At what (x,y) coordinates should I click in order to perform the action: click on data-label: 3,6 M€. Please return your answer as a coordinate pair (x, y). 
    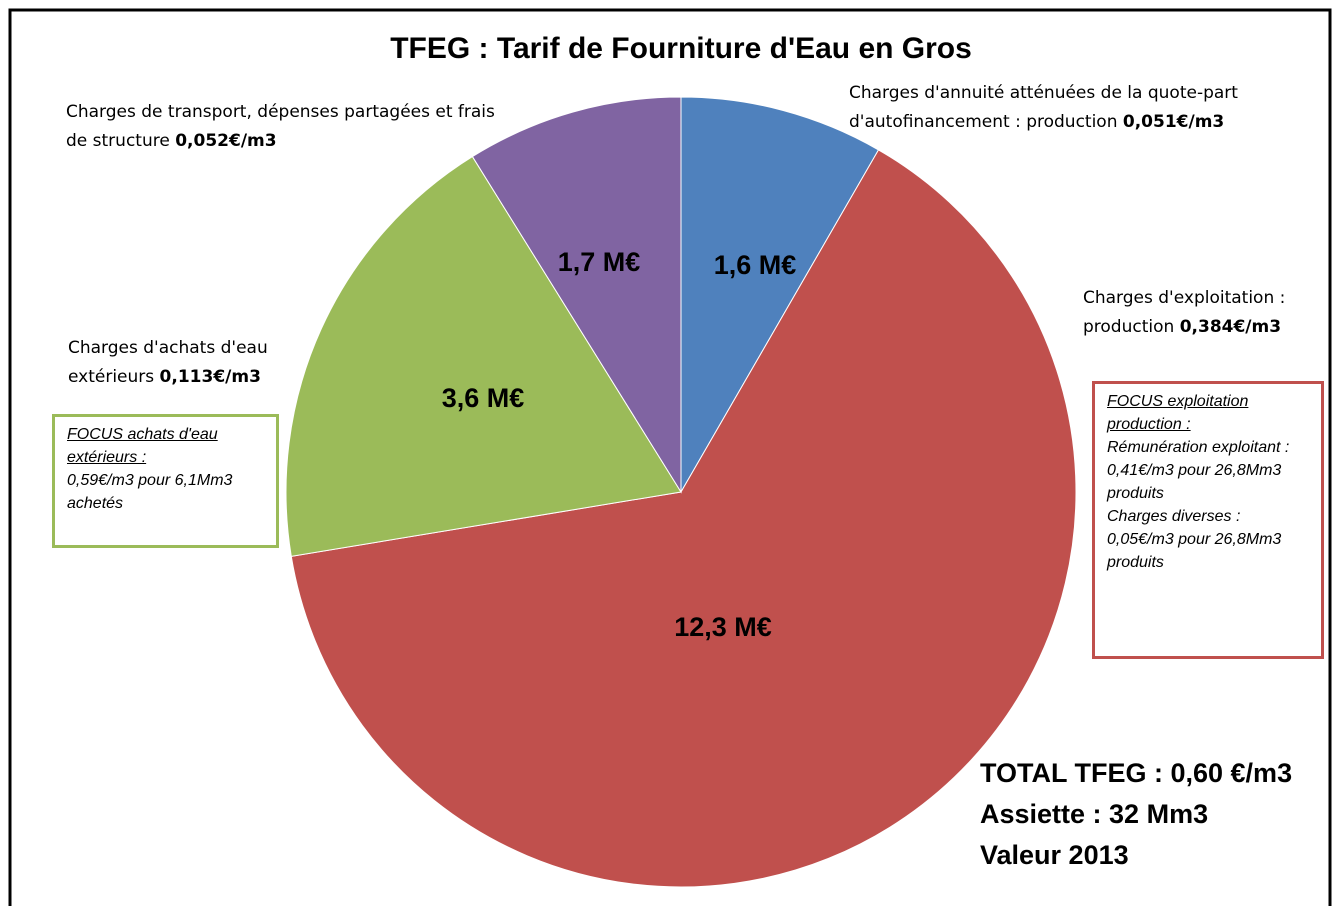
    Looking at the image, I should click on (483, 398).